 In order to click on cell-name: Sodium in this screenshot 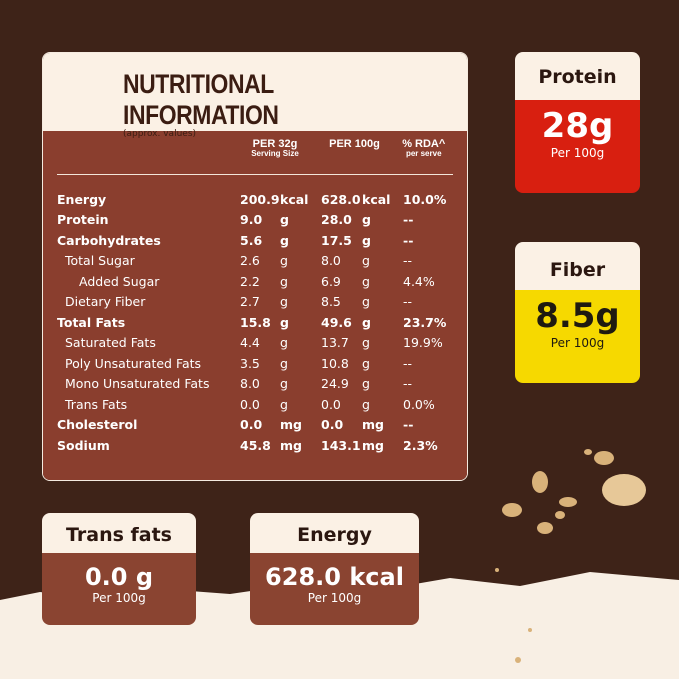, I will do `click(83, 445)`.